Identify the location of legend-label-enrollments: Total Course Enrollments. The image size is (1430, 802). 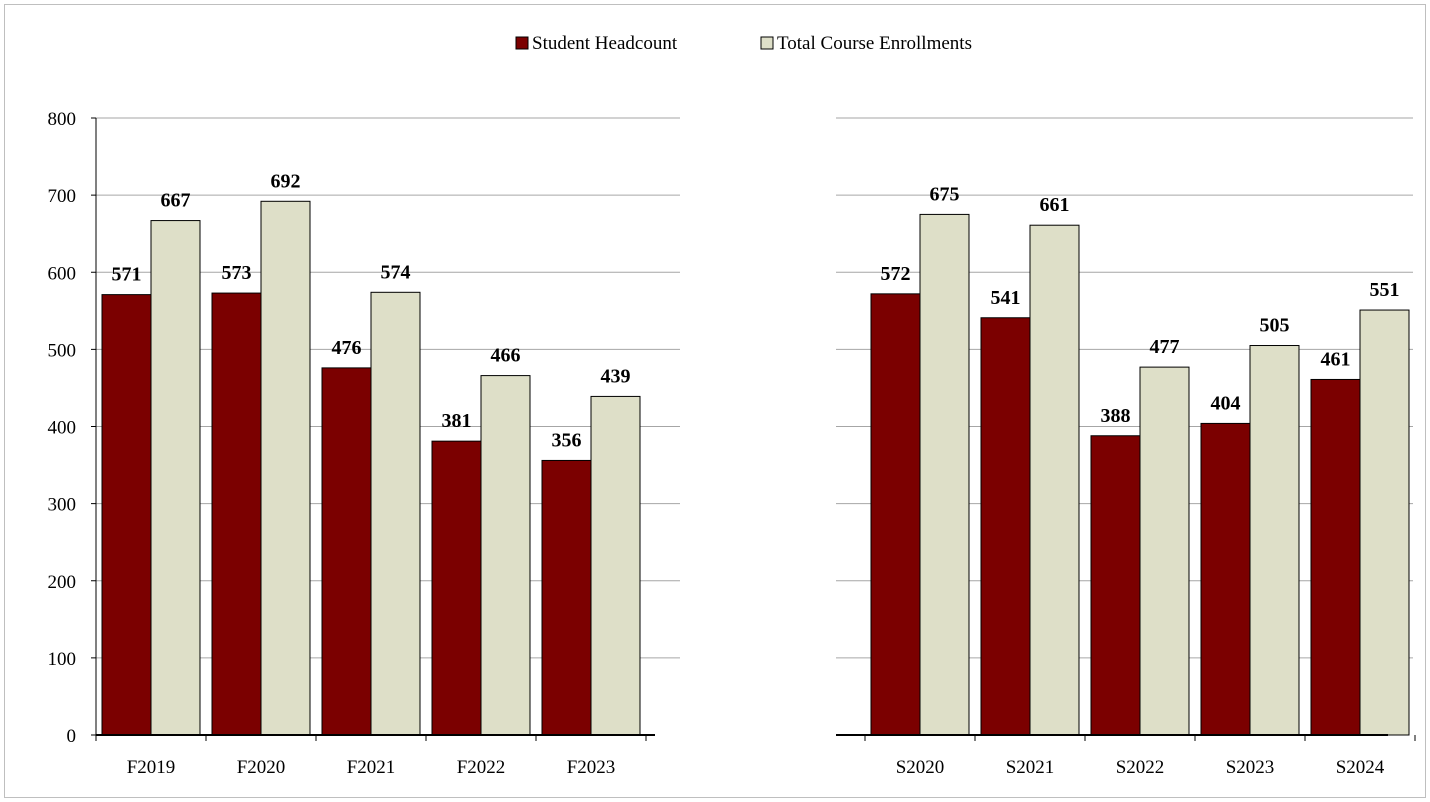
(874, 43).